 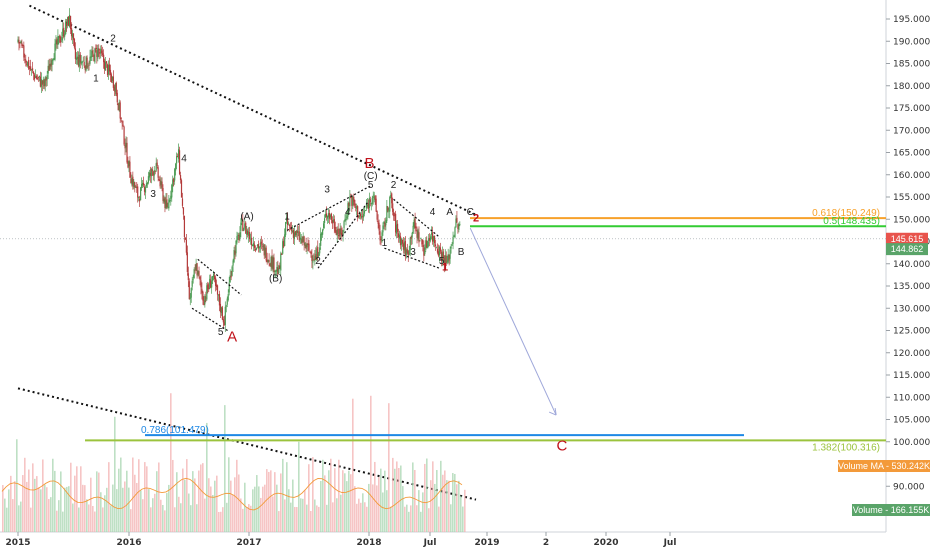 I want to click on volume-tag-label: Volume - 166.155K, so click(x=891, y=510).